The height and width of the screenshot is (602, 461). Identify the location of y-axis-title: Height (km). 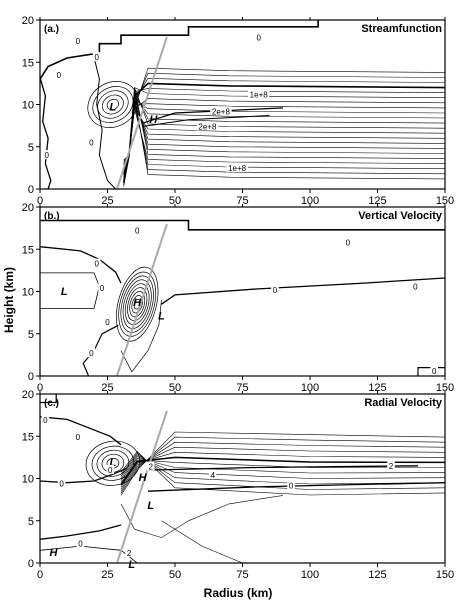
(9, 300).